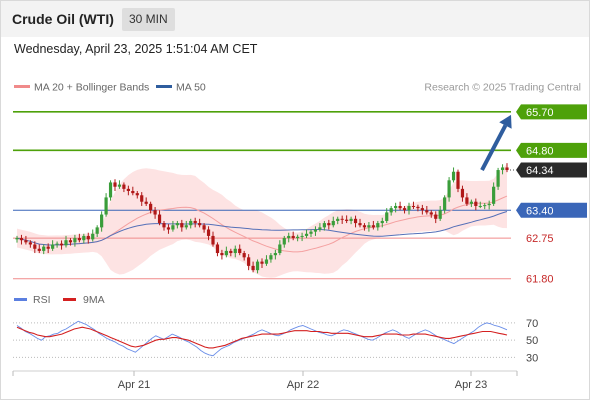 The image size is (590, 401). What do you see at coordinates (91, 88) in the screenshot?
I see `ma20-legend-label: MA 20 + Bollinger Bands` at bounding box center [91, 88].